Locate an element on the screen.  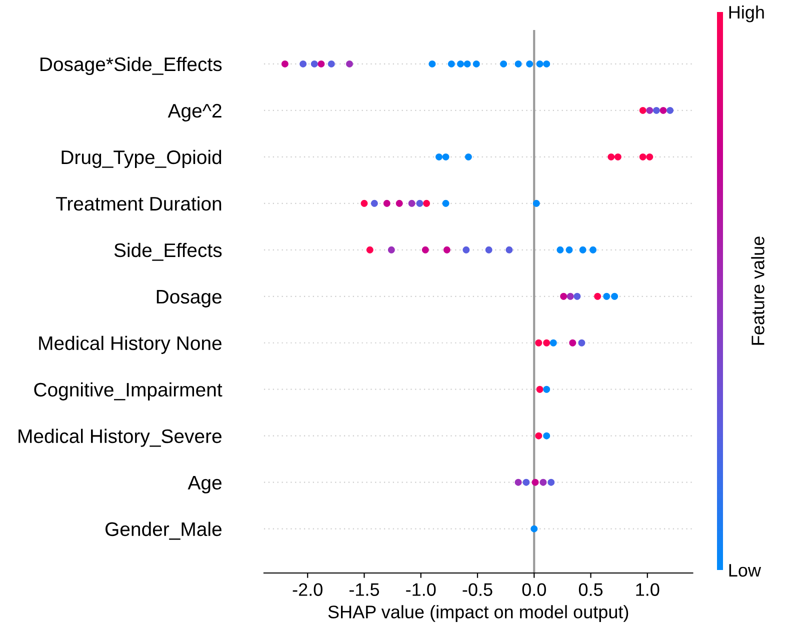
y-tick-label: Gender_Male is located at coordinates (164, 531).